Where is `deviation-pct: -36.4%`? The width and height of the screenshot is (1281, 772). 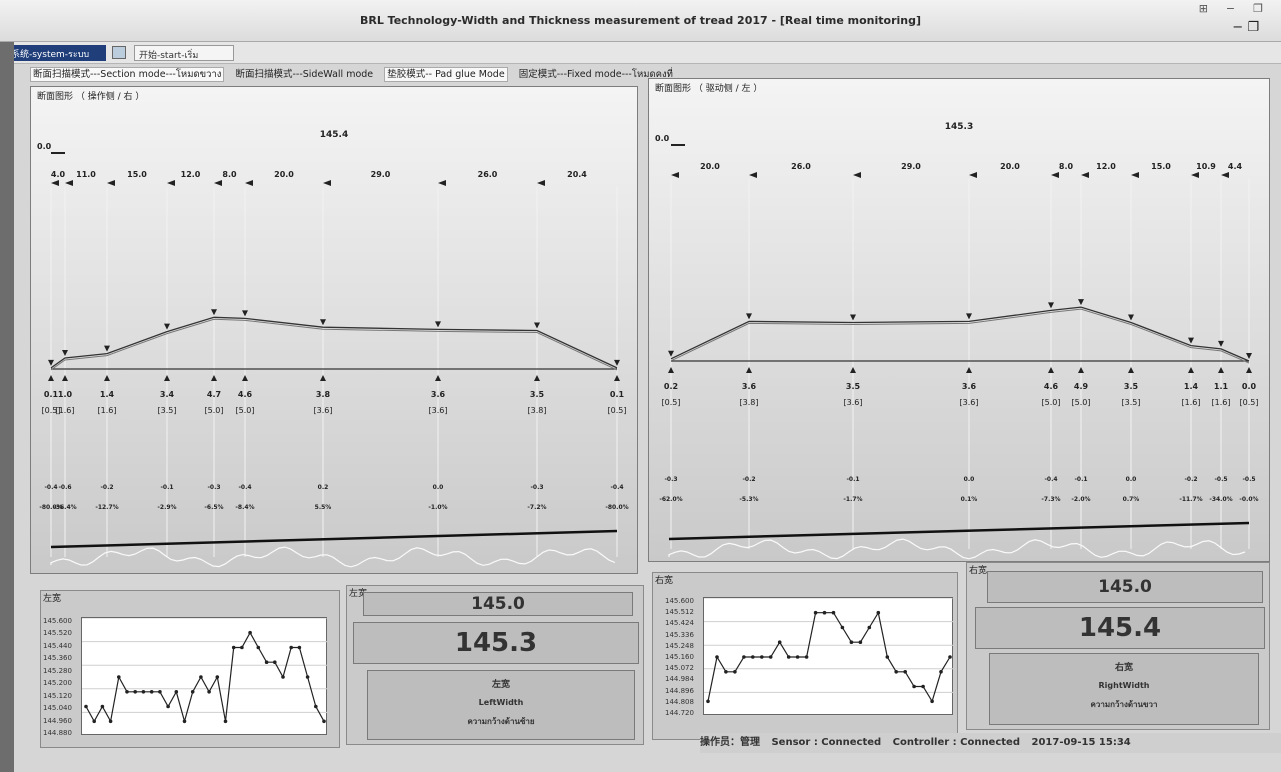
deviation-pct: -36.4% is located at coordinates (64, 507).